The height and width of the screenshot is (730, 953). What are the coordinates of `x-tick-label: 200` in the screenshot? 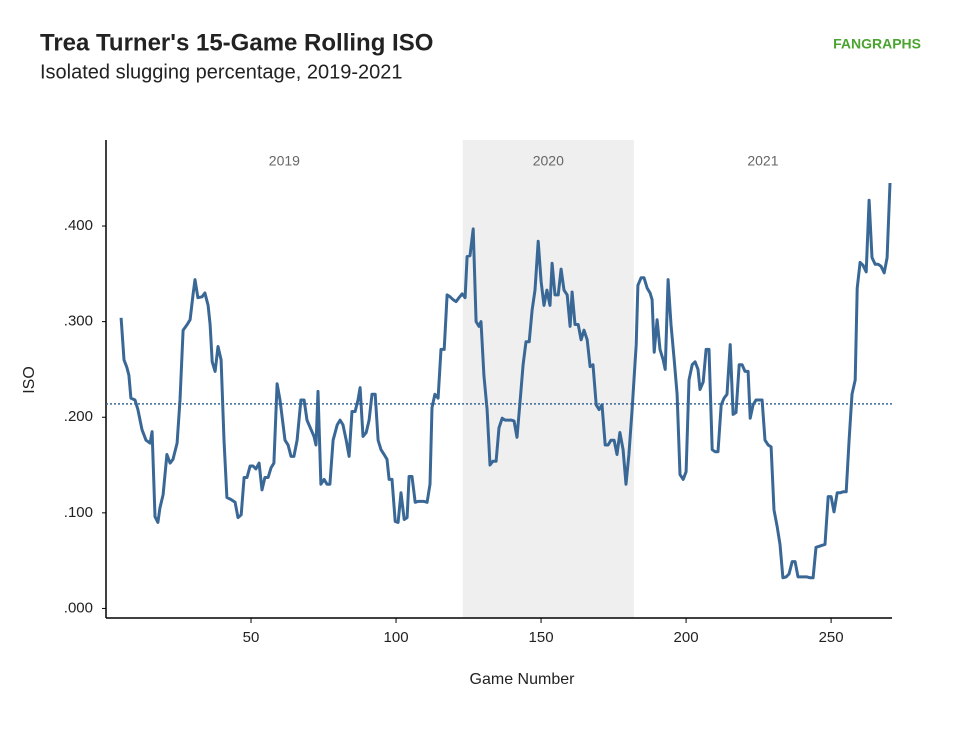 It's located at (686, 637).